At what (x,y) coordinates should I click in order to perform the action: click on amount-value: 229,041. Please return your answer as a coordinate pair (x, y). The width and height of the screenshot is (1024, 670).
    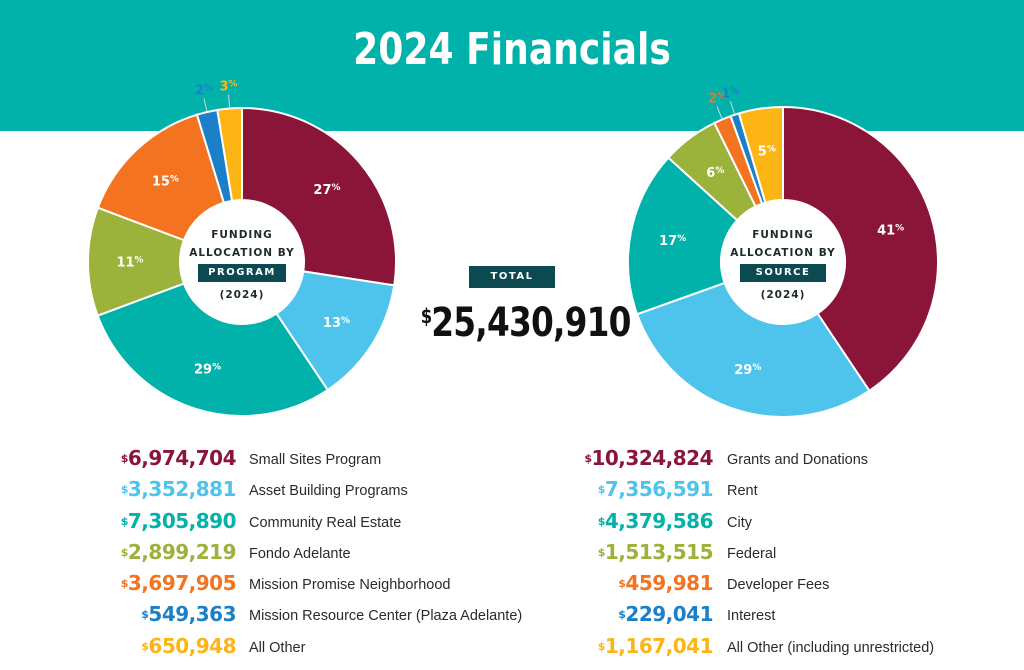
    Looking at the image, I should click on (669, 614).